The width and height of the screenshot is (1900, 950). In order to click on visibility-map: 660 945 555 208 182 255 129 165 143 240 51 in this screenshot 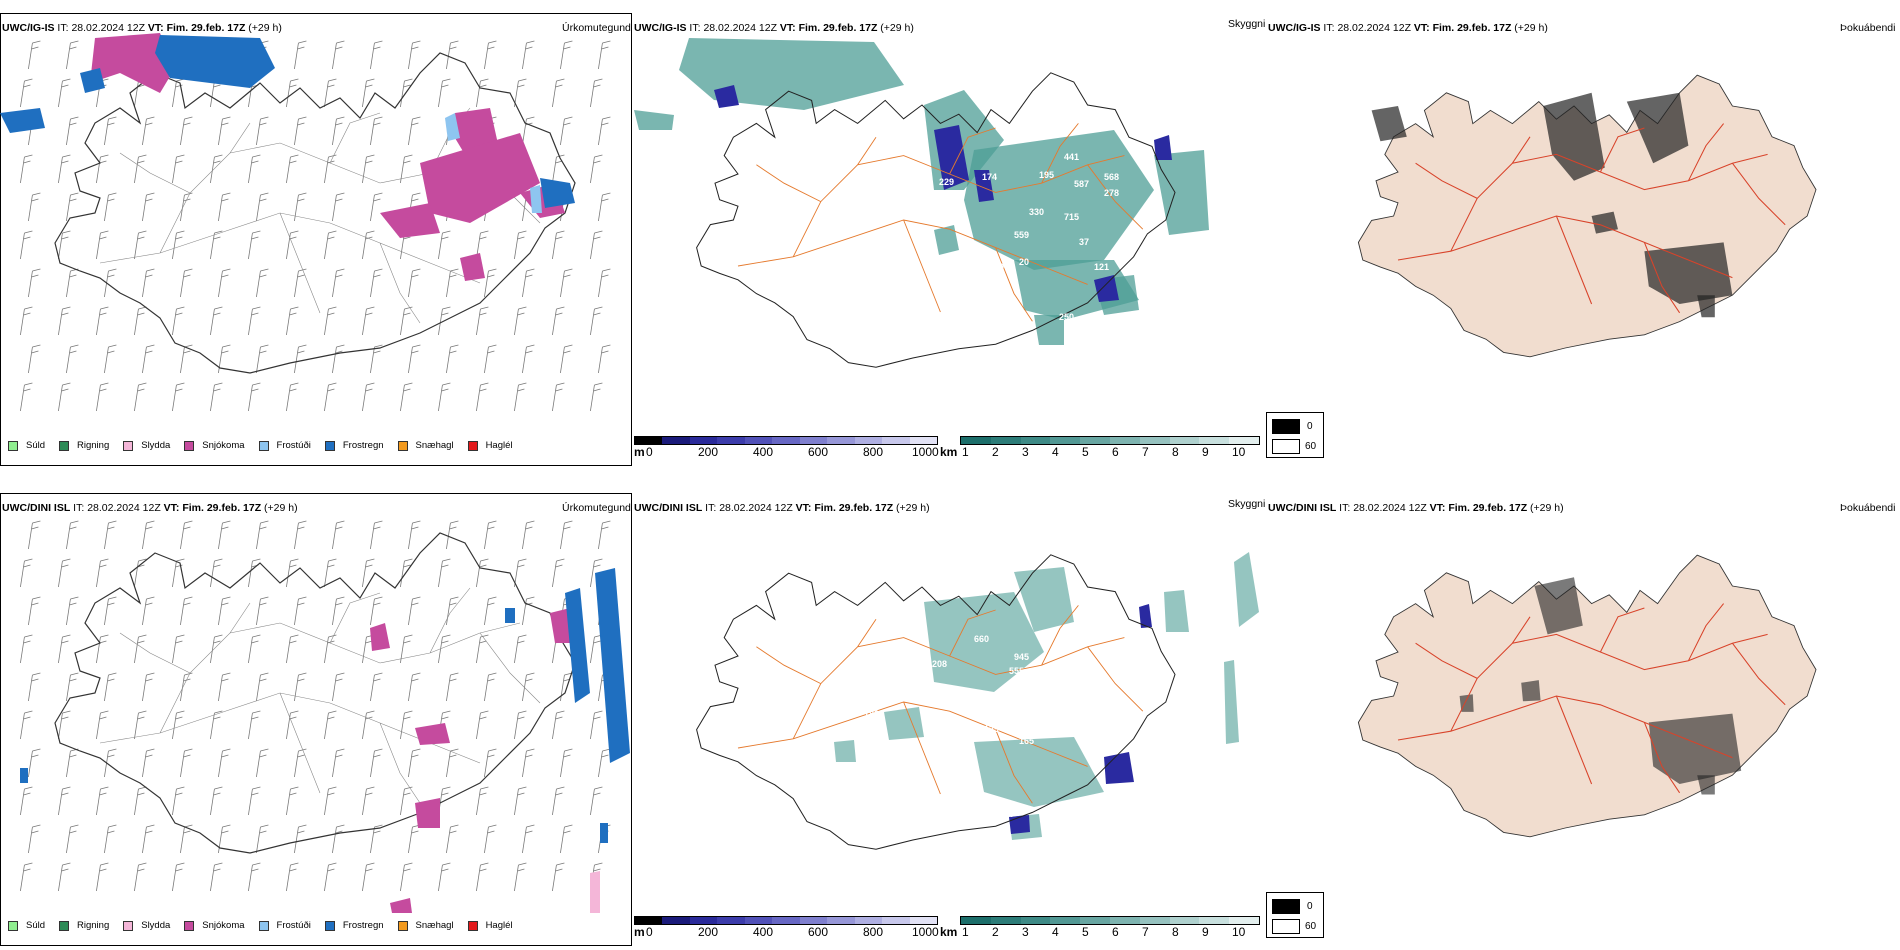, I will do `click(977, 701)`.